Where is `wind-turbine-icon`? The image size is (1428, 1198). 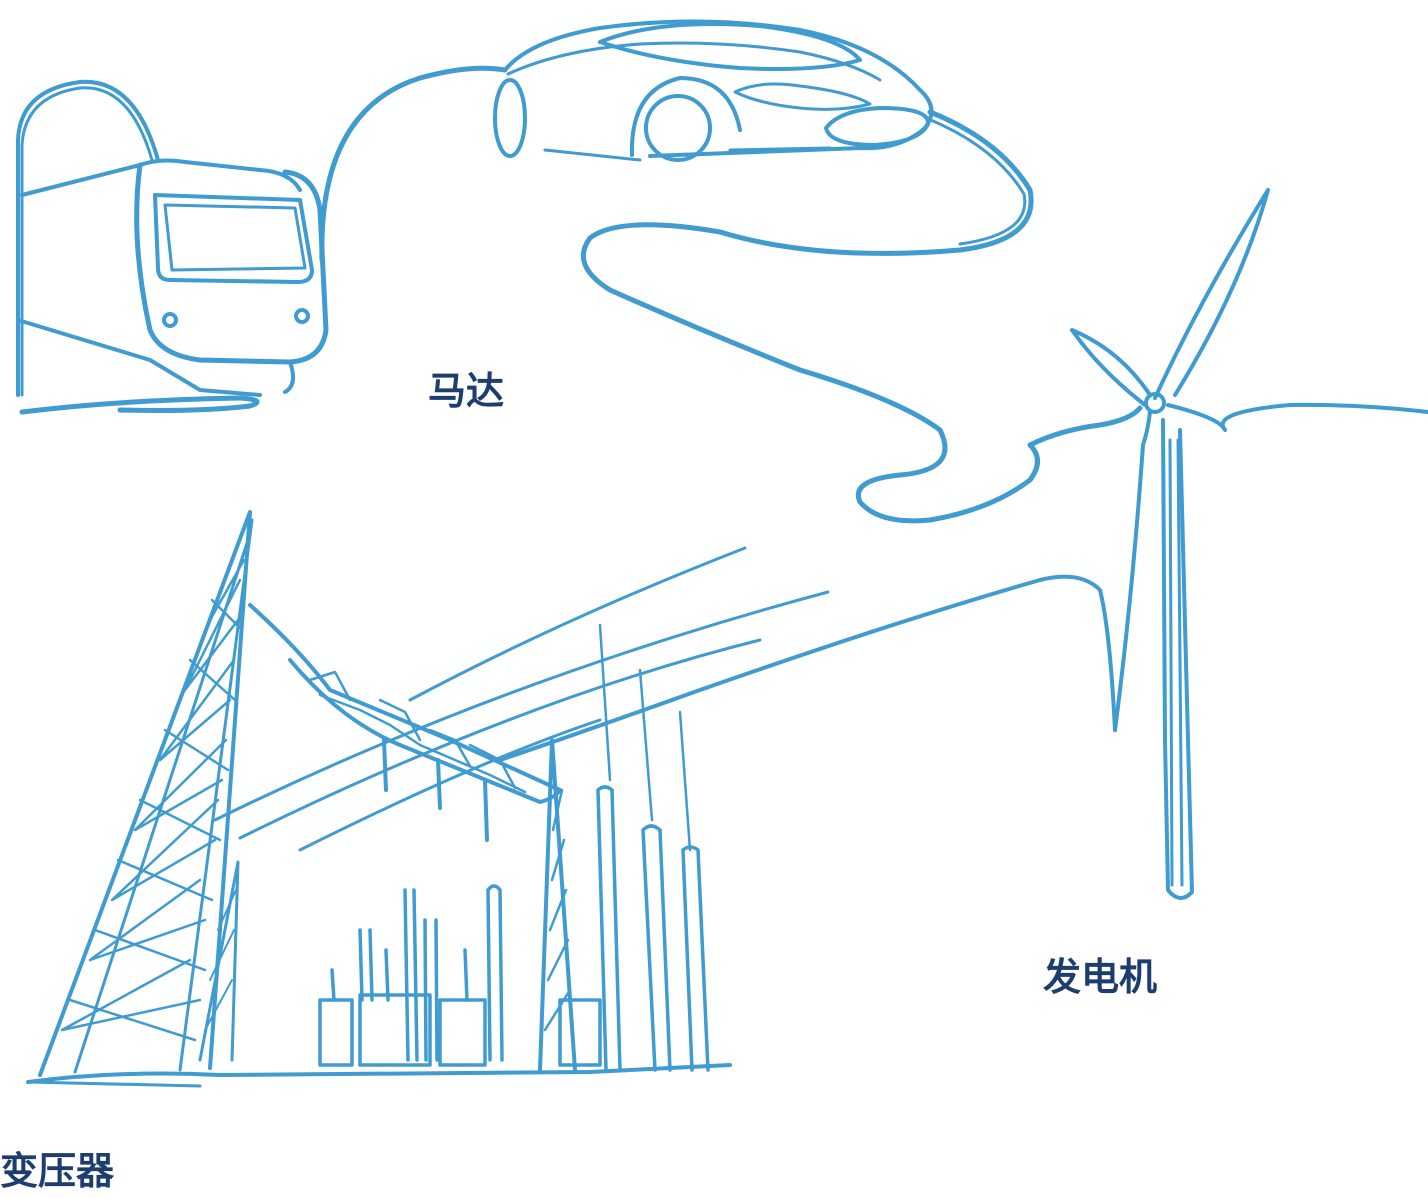 wind-turbine-icon is located at coordinates (1249, 544).